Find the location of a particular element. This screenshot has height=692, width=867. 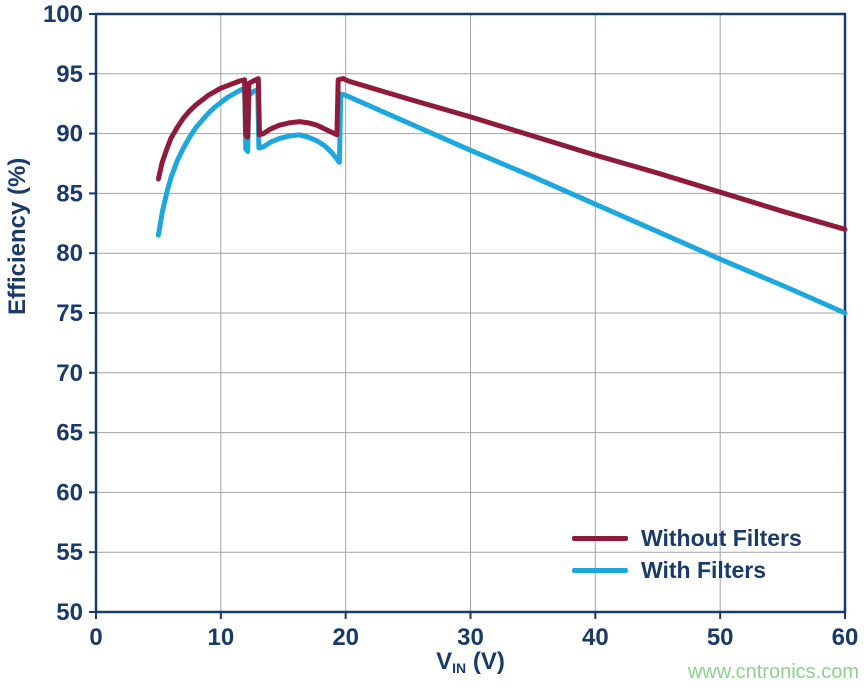

y-axis-label: Efficiency (%) is located at coordinates (17, 236).